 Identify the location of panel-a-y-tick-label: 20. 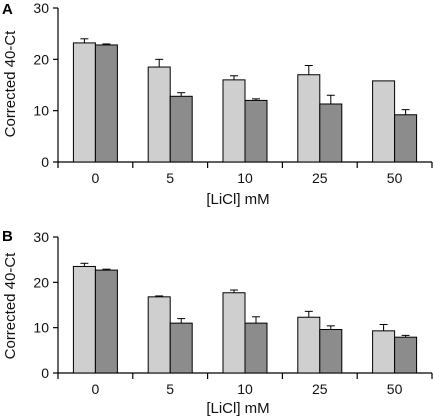
(41, 59).